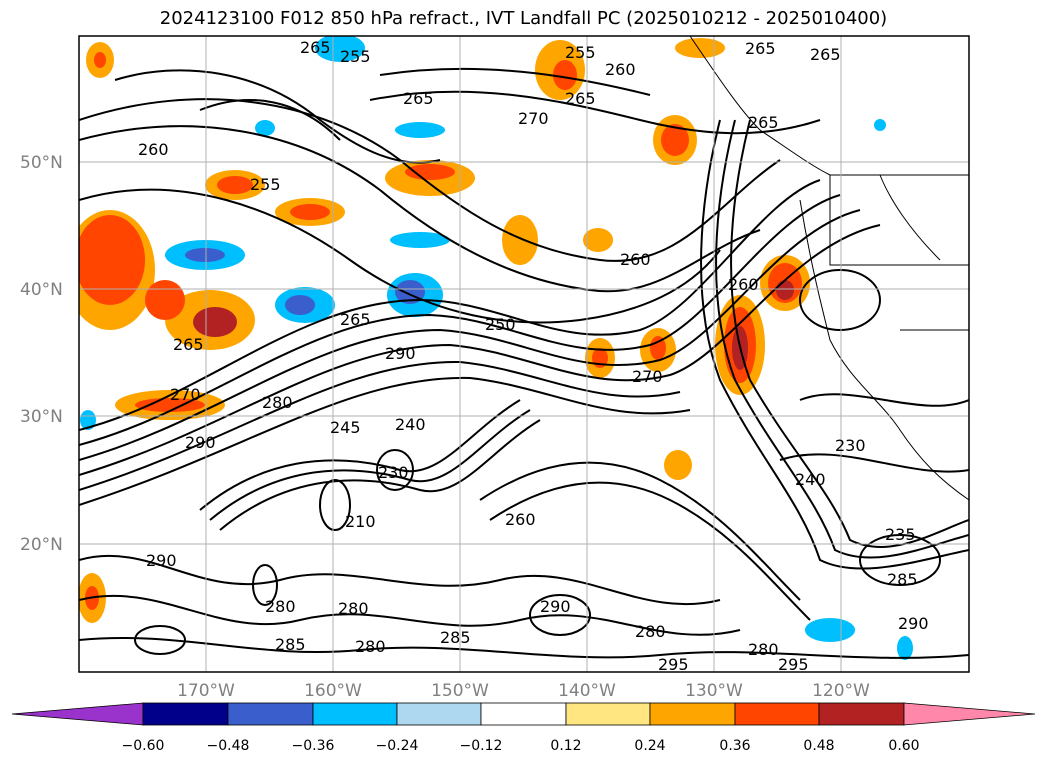  I want to click on colorbar-tick-label: 0.12, so click(565, 746).